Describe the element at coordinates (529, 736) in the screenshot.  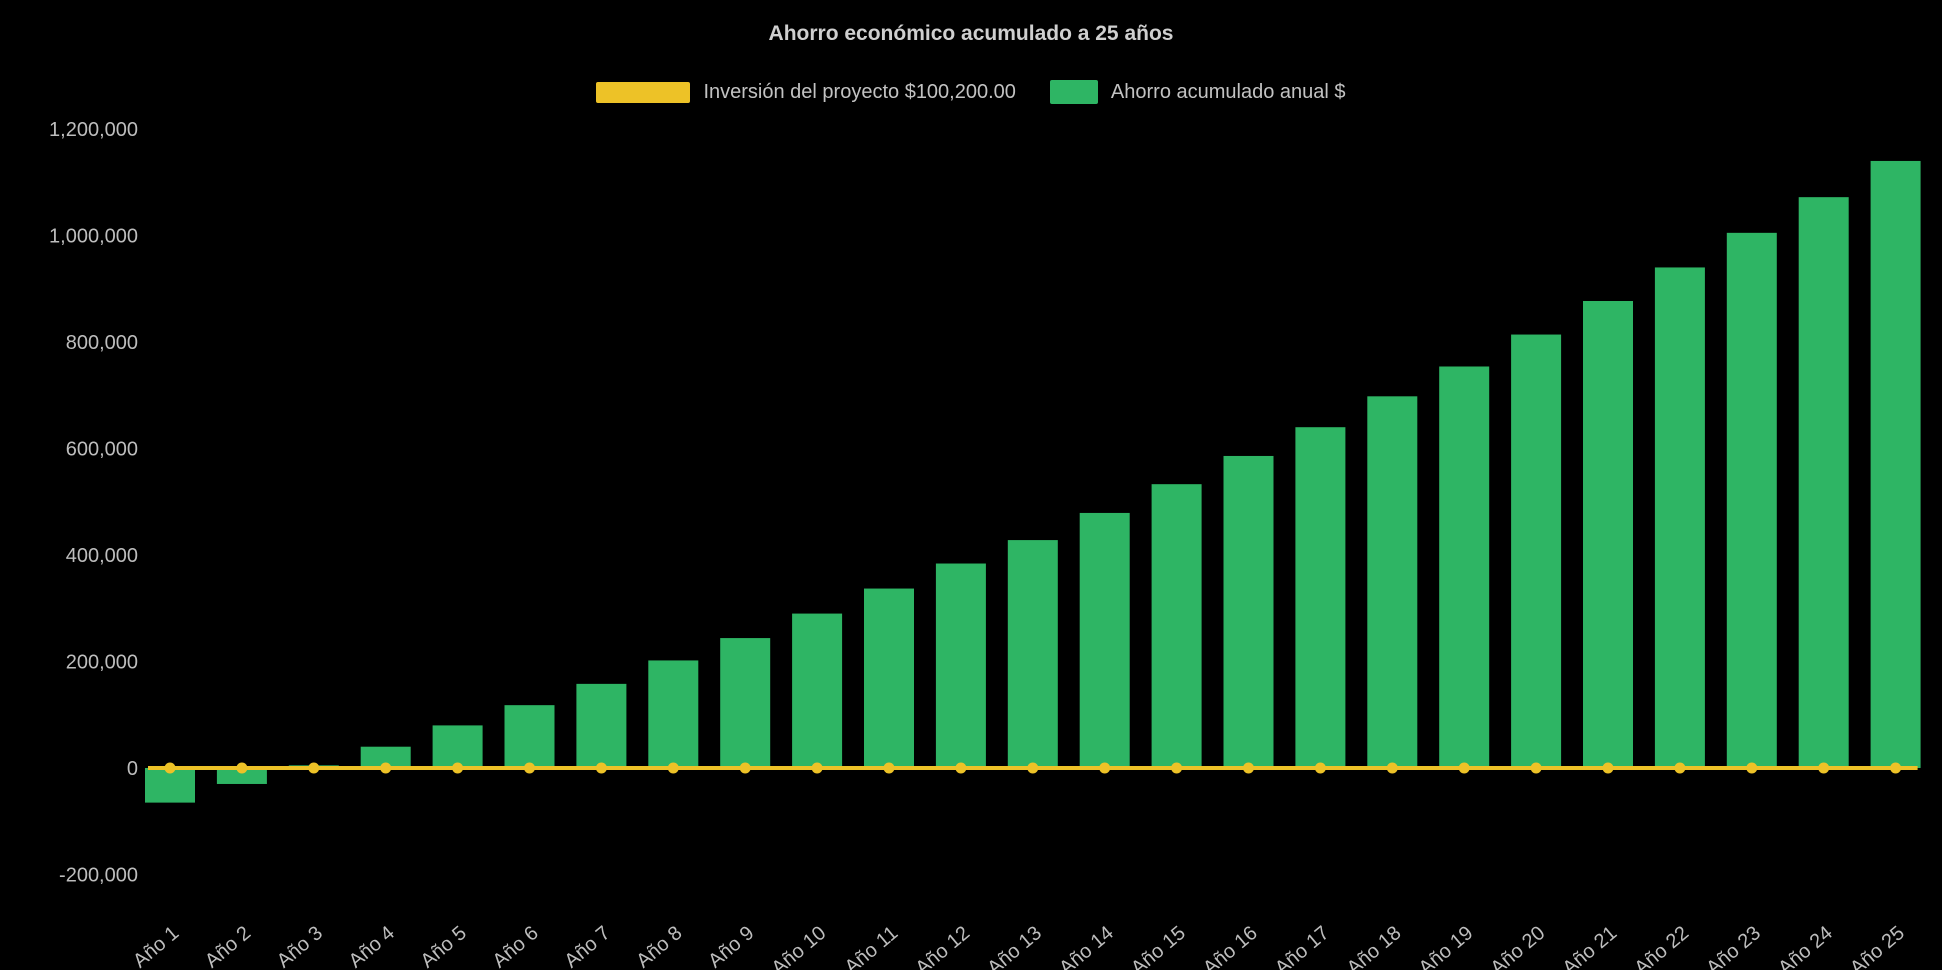
I see `bar-Año 6` at that location.